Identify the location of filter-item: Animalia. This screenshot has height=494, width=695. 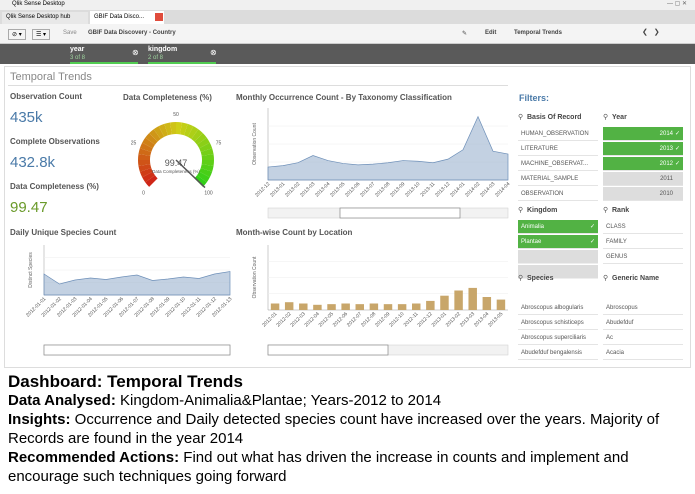
(558, 227).